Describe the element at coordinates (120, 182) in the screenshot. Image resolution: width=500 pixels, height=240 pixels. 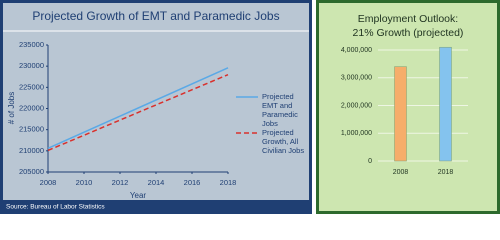
I see `x-tick-label: 2012` at that location.